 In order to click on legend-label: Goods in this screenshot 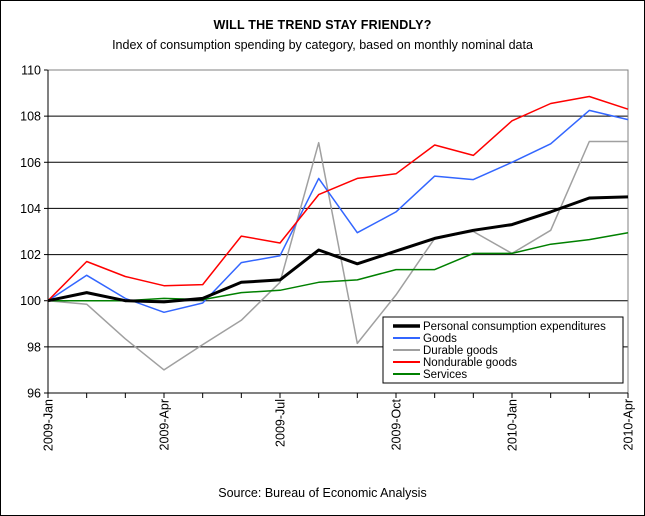, I will do `click(440, 339)`.